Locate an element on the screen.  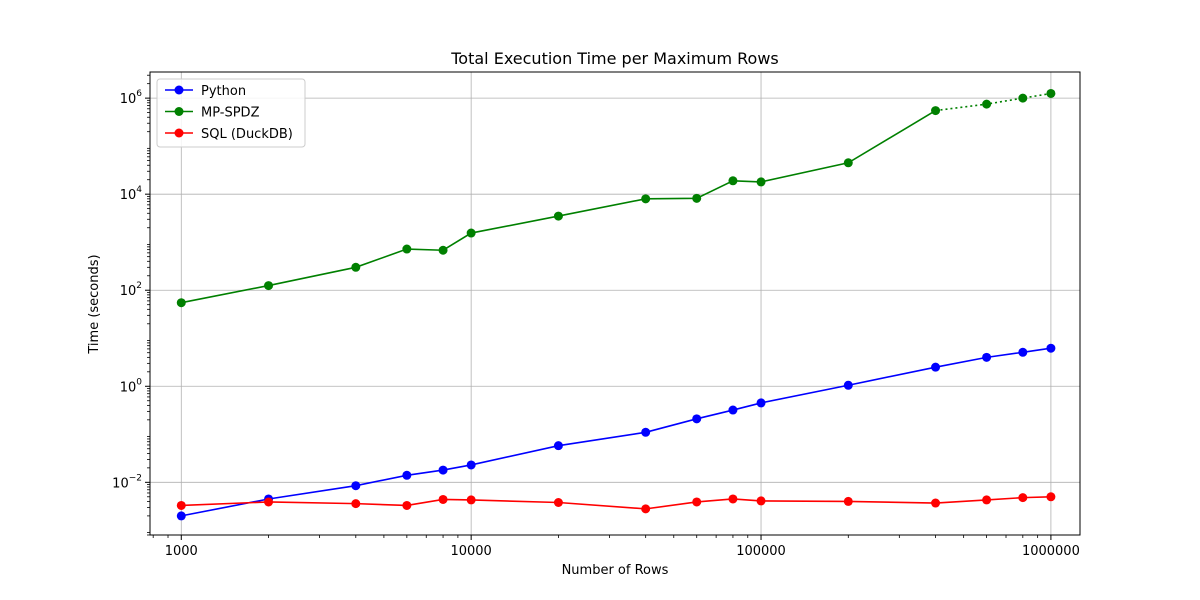
x-tick-label: 10000 is located at coordinates (470, 551).